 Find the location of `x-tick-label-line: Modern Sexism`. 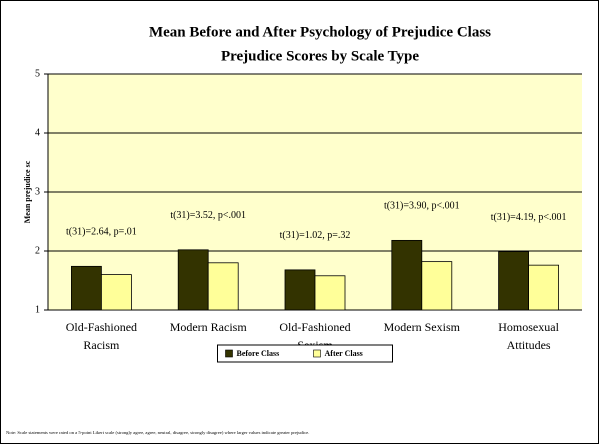

x-tick-label-line: Modern Sexism is located at coordinates (422, 327).